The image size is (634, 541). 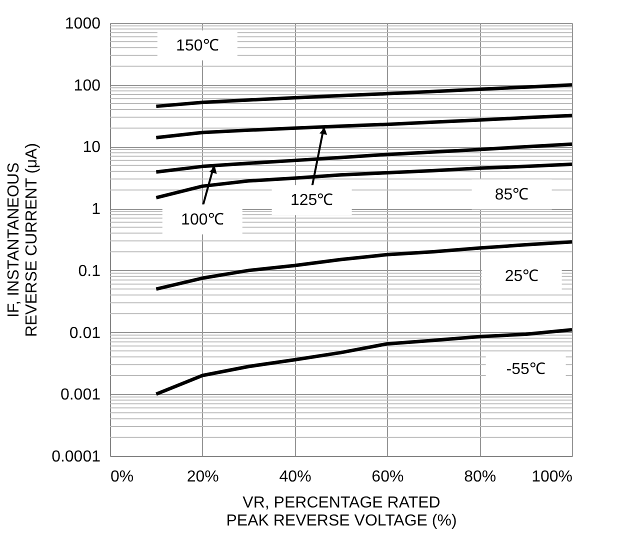 I want to click on series-label: -55℃, so click(x=526, y=369).